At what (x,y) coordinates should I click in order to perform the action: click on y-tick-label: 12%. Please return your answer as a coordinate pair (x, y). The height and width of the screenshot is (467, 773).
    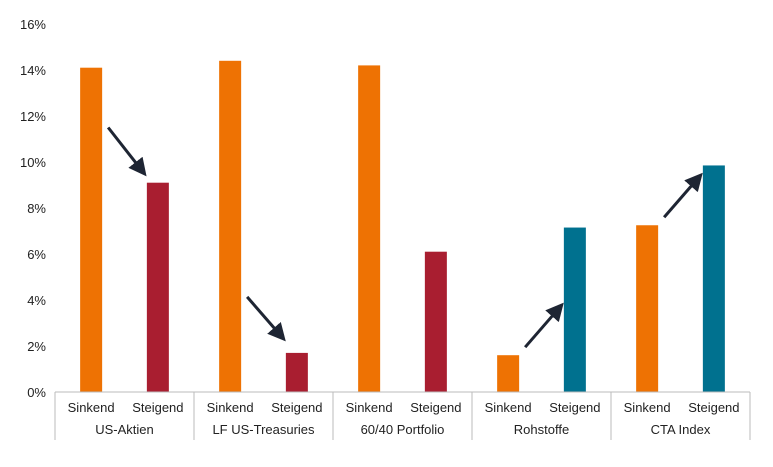
    Looking at the image, I should click on (33, 116).